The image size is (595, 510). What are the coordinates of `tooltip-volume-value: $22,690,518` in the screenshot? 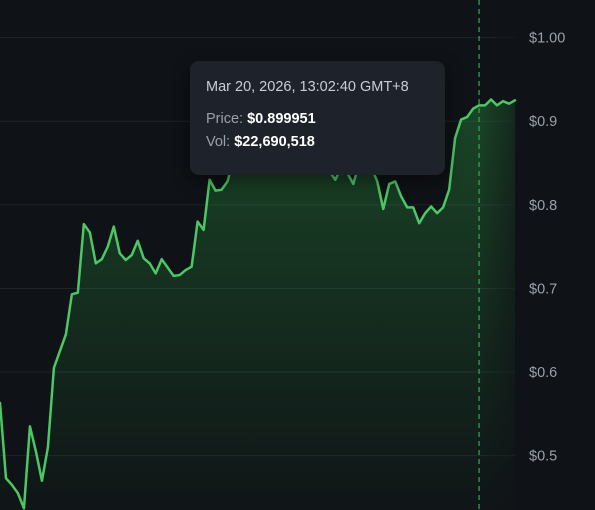 It's located at (274, 142).